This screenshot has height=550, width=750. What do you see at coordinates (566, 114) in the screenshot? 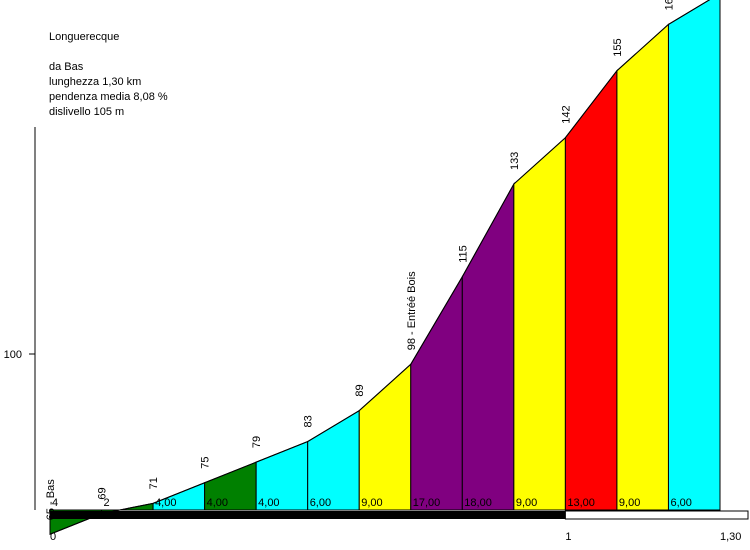
I see `elevation-label: 142` at bounding box center [566, 114].